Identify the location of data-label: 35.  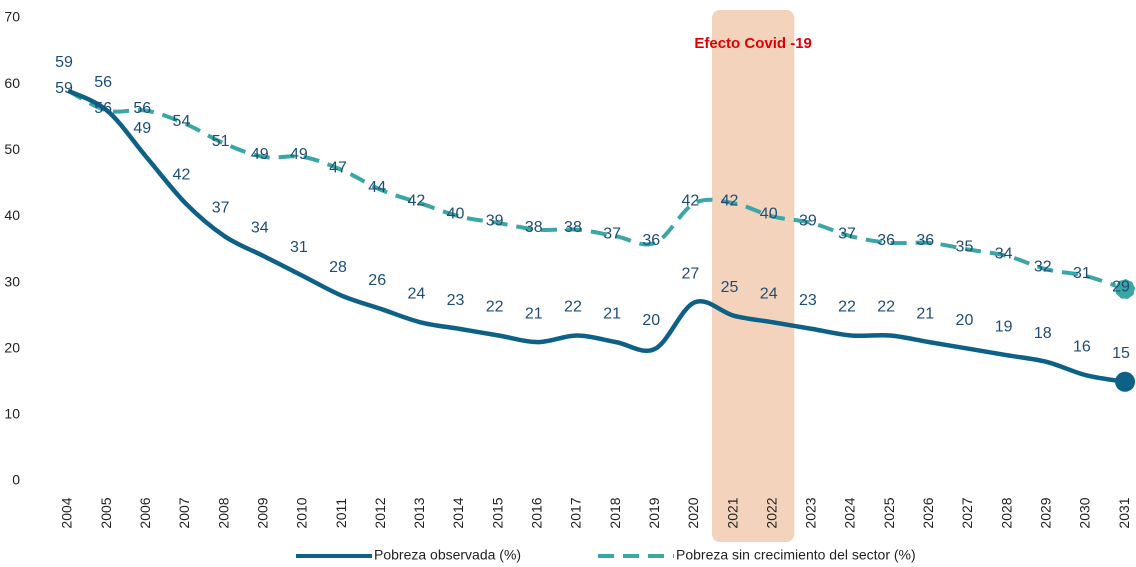
(965, 247).